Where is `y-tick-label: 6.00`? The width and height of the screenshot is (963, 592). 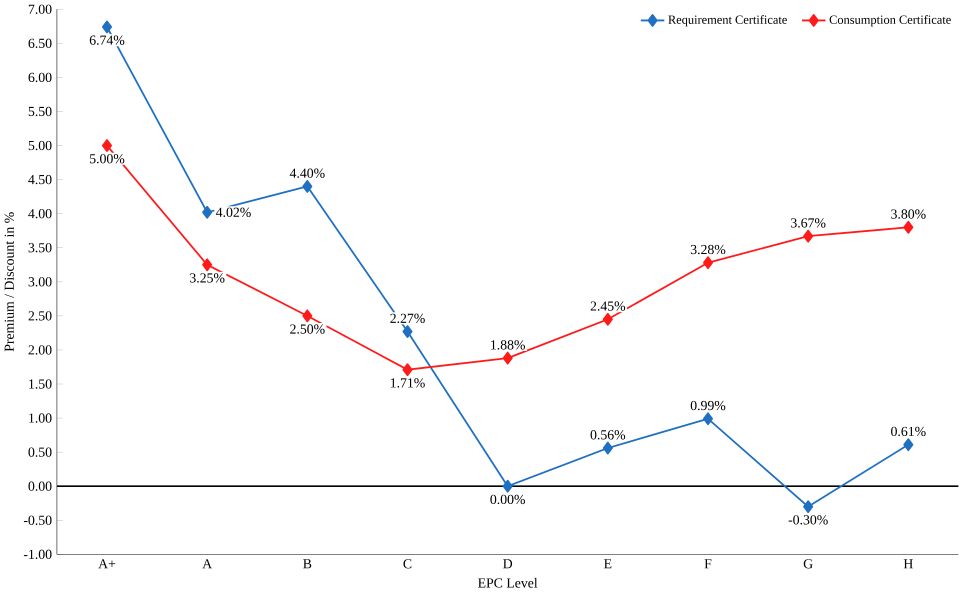
y-tick-label: 6.00 is located at coordinates (40, 77).